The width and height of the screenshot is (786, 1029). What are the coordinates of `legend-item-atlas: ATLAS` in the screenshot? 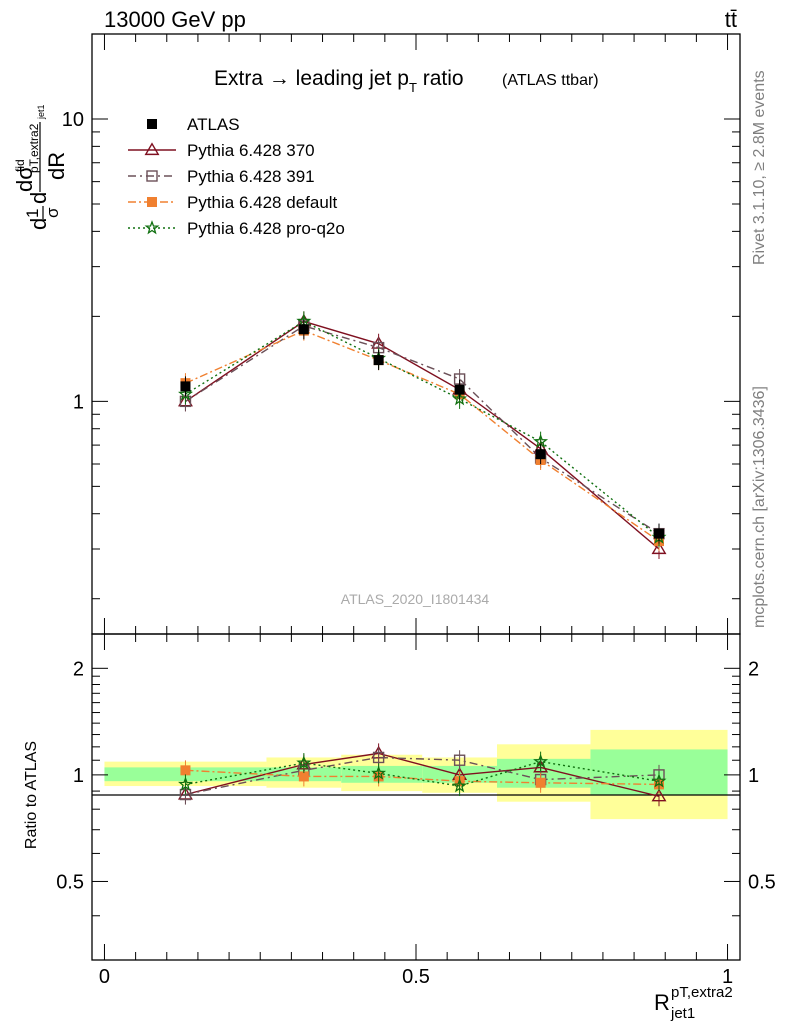 It's located at (193, 124).